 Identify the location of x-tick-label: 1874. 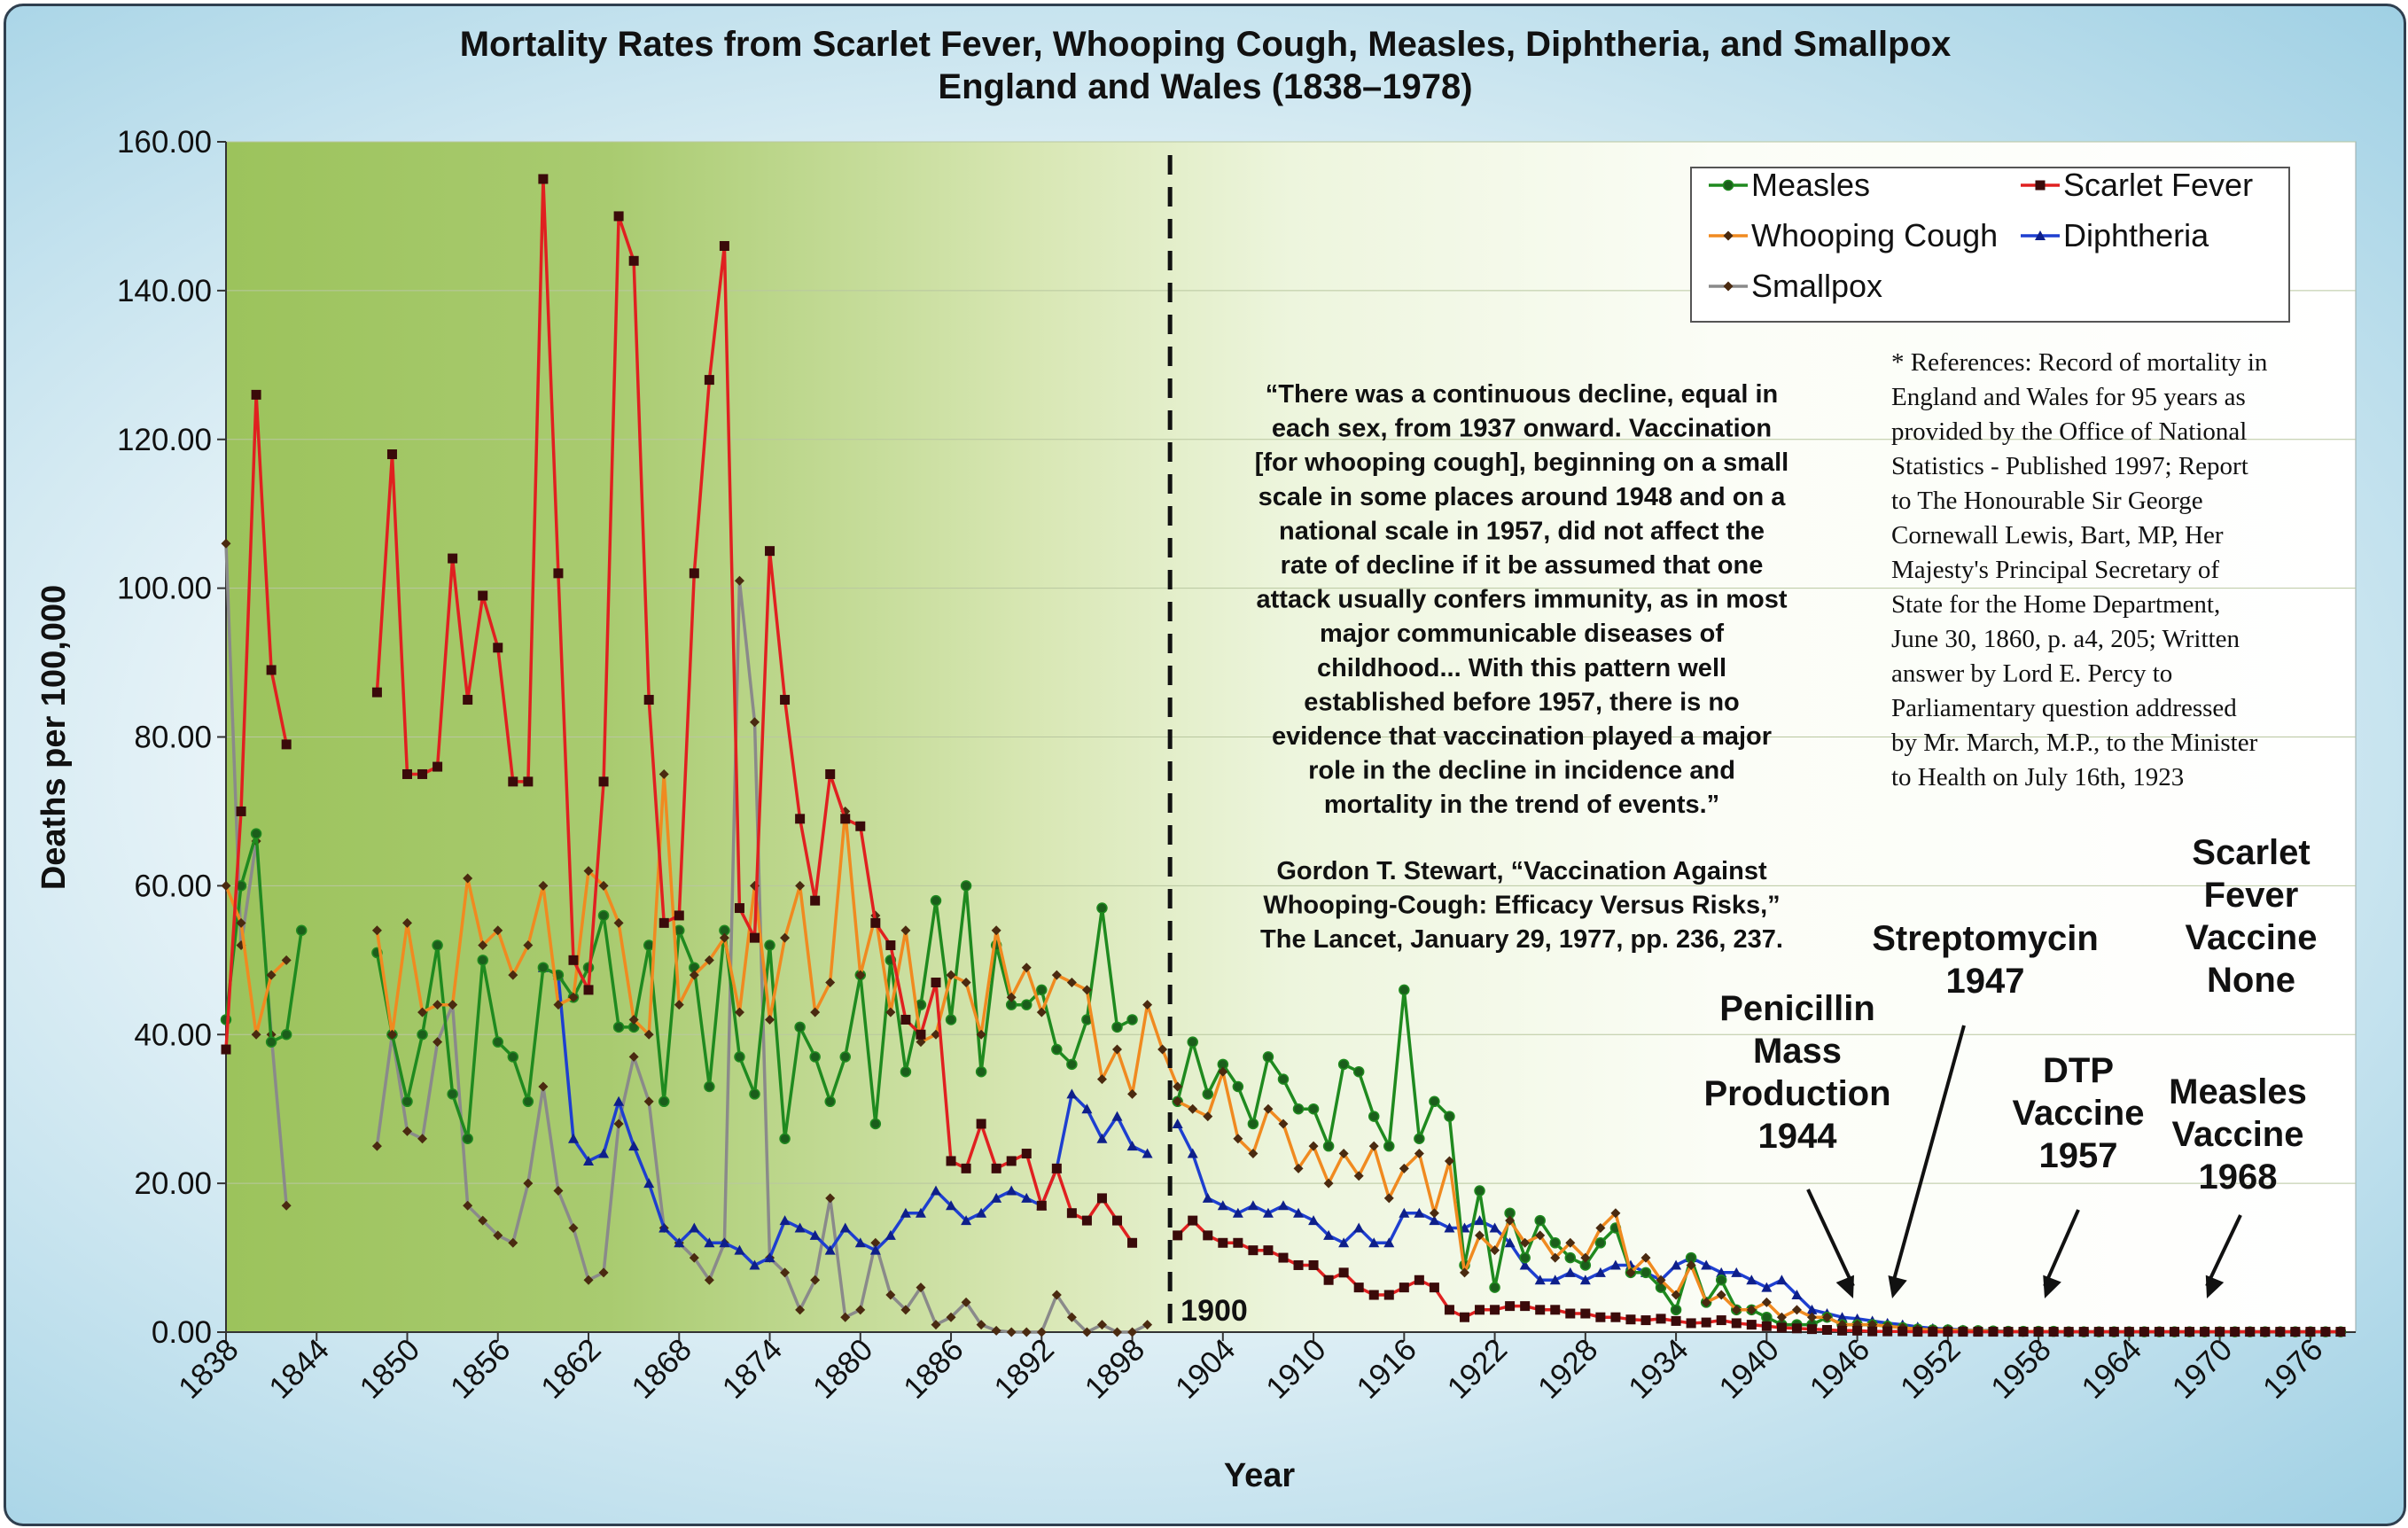
(753, 1369).